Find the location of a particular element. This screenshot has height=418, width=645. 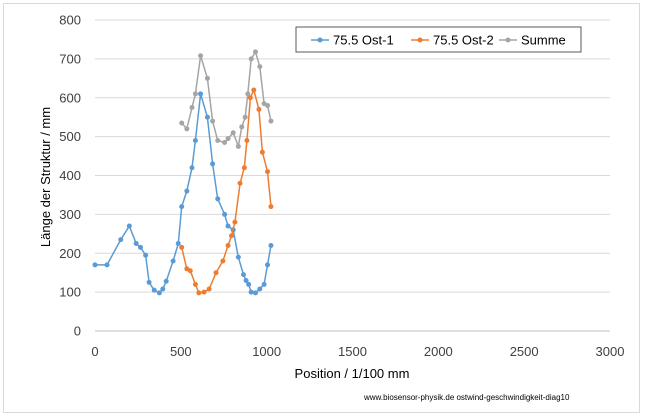

legend-label: Summe is located at coordinates (543, 40).